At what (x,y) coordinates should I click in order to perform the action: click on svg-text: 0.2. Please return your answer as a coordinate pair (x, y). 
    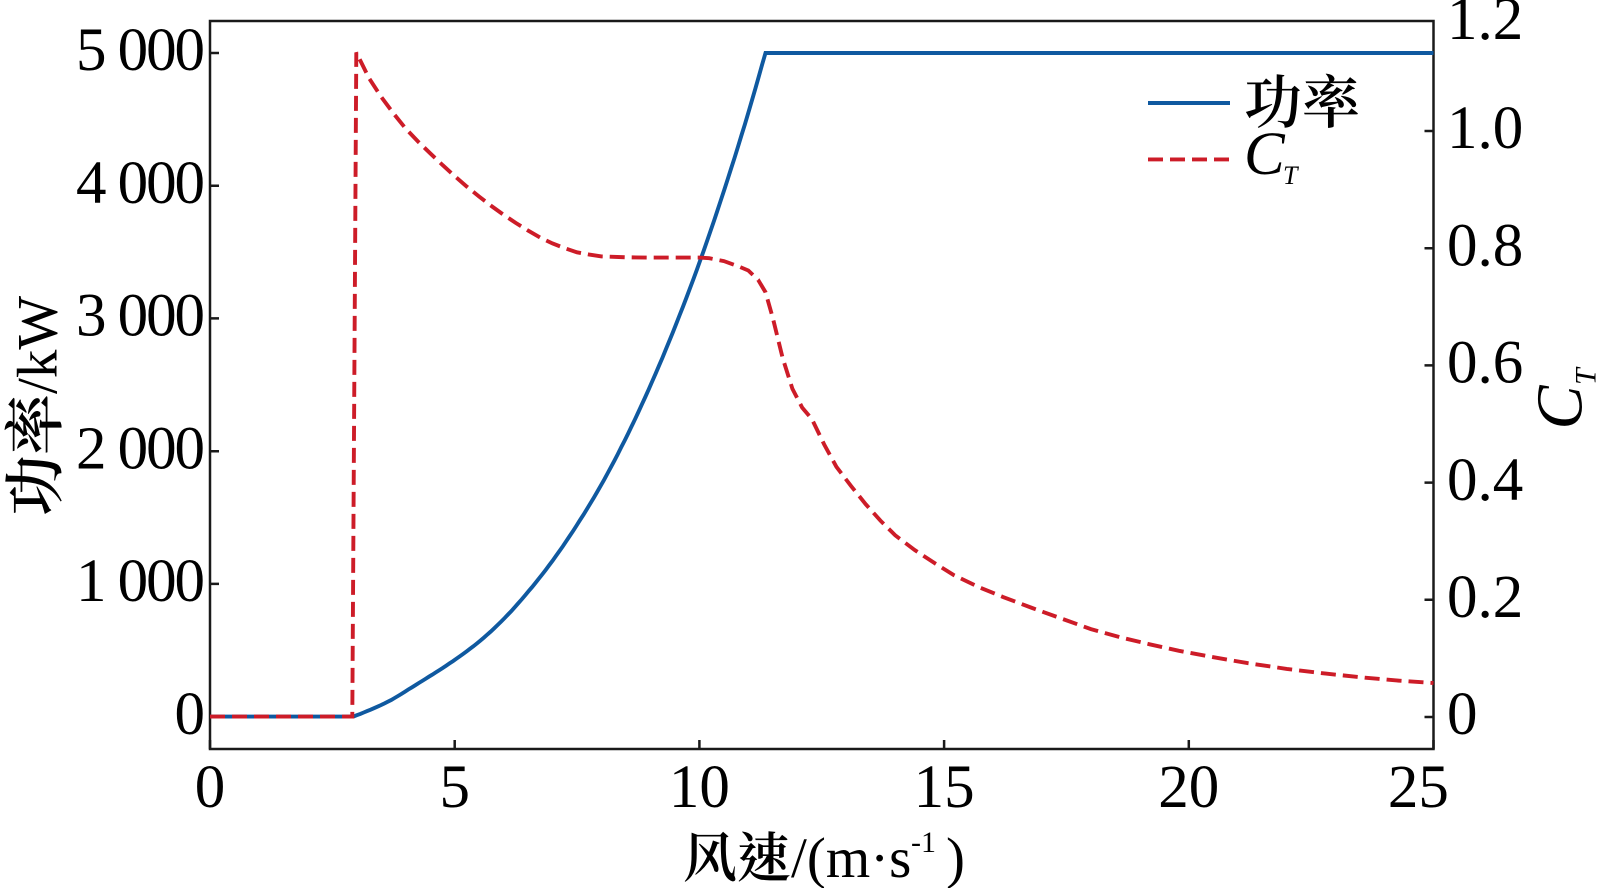
    Looking at the image, I should click on (1485, 597).